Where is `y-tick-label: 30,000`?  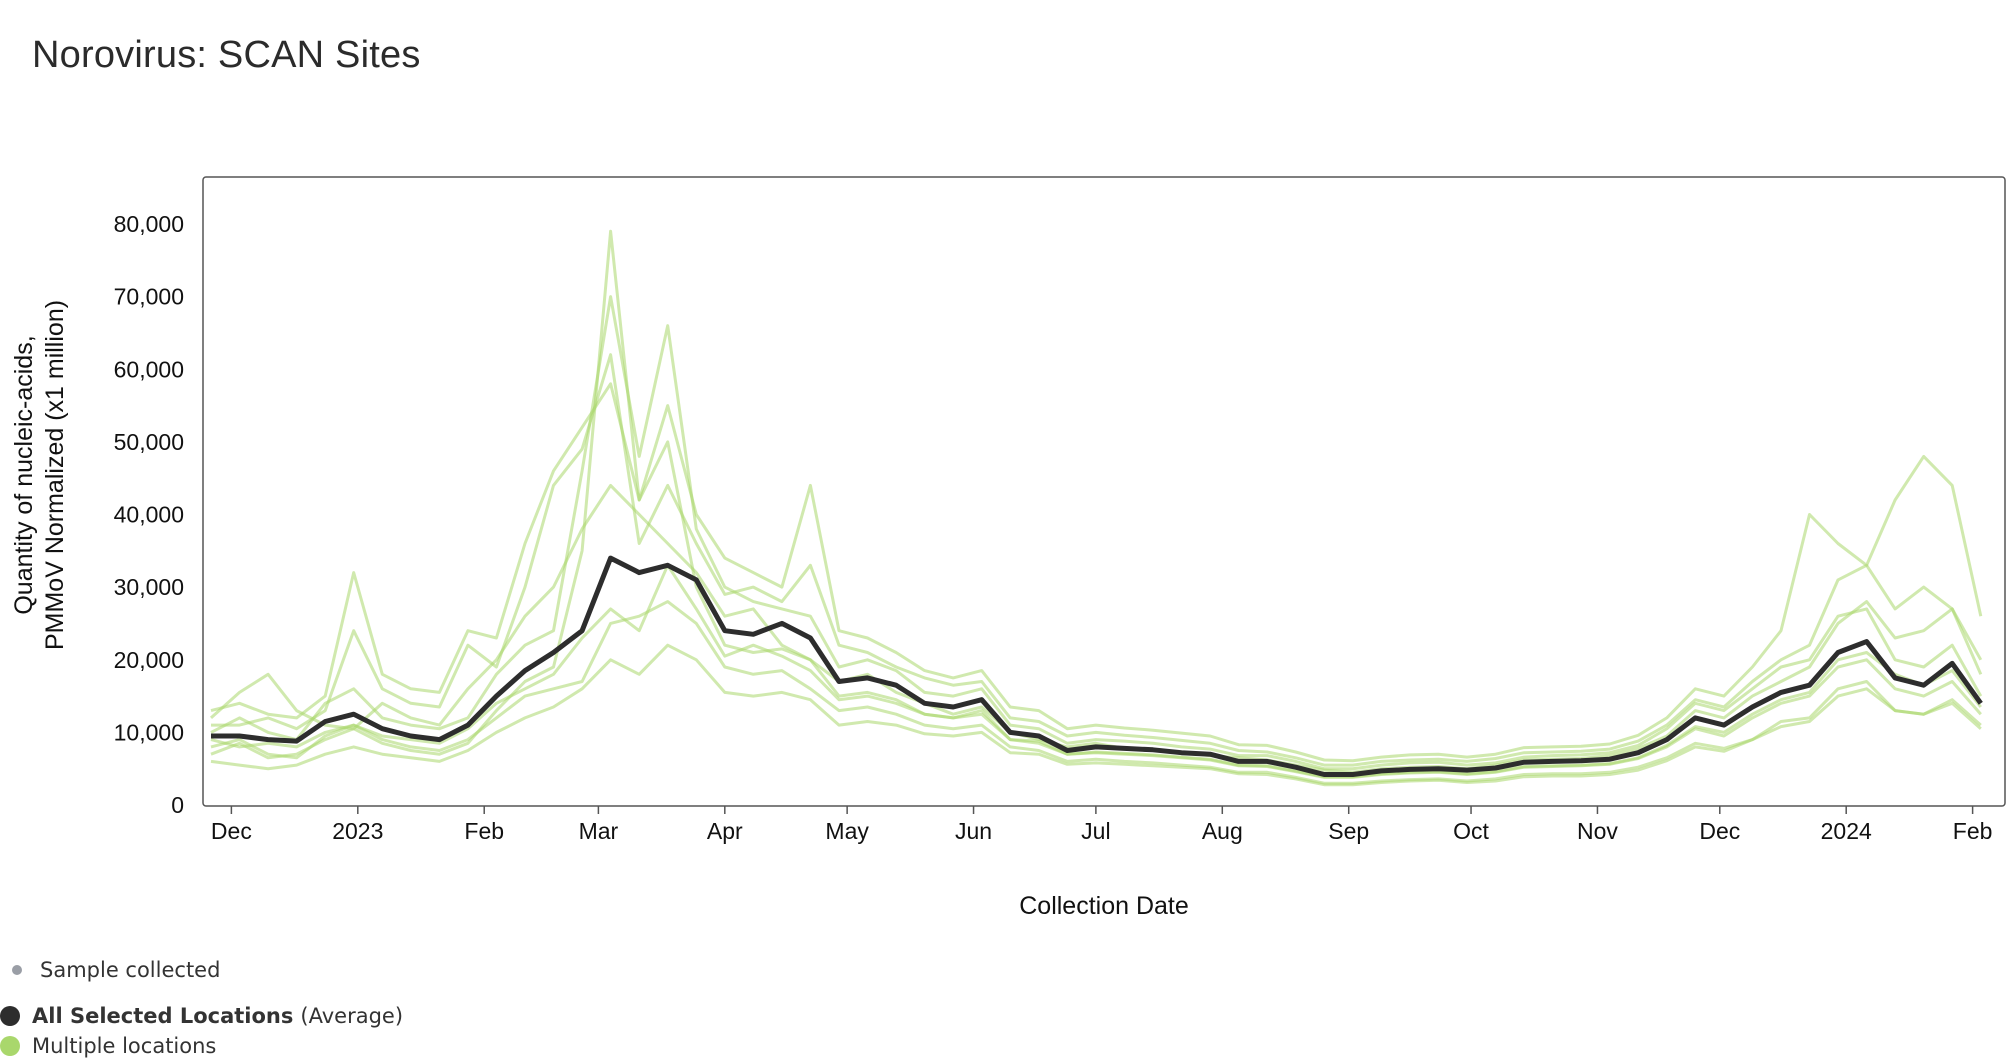 y-tick-label: 30,000 is located at coordinates (149, 587).